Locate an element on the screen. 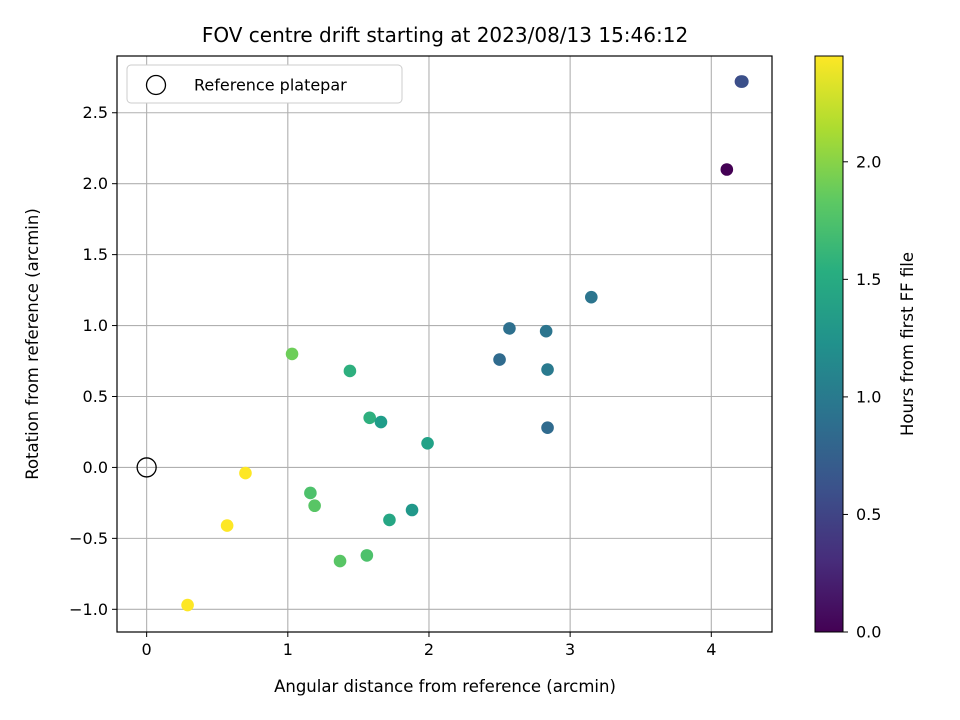  colorbar-tick-label: 0.0 is located at coordinates (868, 632).